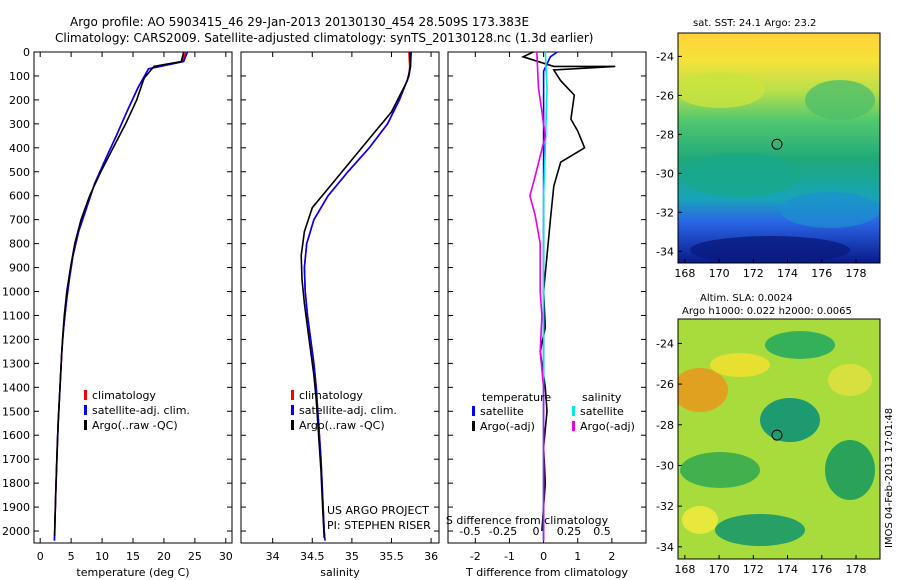 The width and height of the screenshot is (900, 580). What do you see at coordinates (19, 76) in the screenshot?
I see `y-tick-label: 100` at bounding box center [19, 76].